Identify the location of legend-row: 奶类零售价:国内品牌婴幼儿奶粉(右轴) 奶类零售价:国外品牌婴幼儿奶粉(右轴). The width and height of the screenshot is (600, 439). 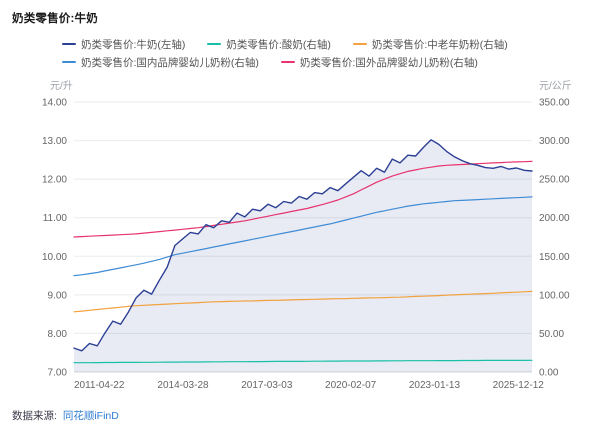
(325, 62).